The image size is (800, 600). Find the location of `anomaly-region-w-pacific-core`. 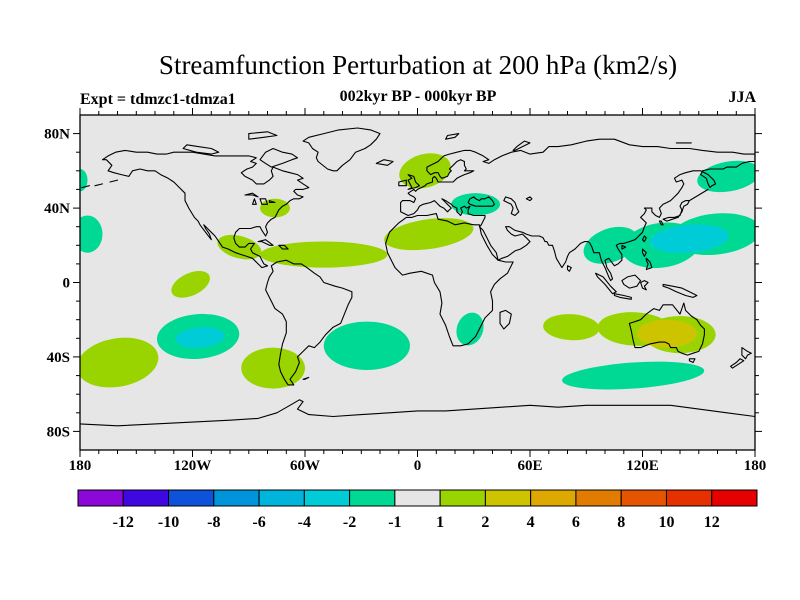

anomaly-region-w-pacific-core is located at coordinates (689, 239).